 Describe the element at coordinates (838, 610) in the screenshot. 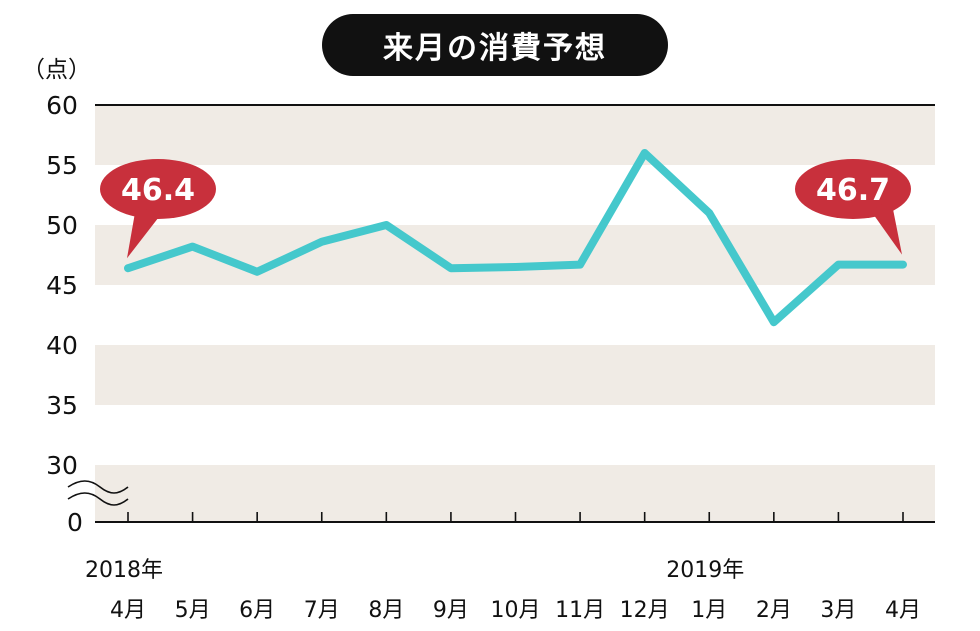

I see `x-tick-label: 3月` at that location.